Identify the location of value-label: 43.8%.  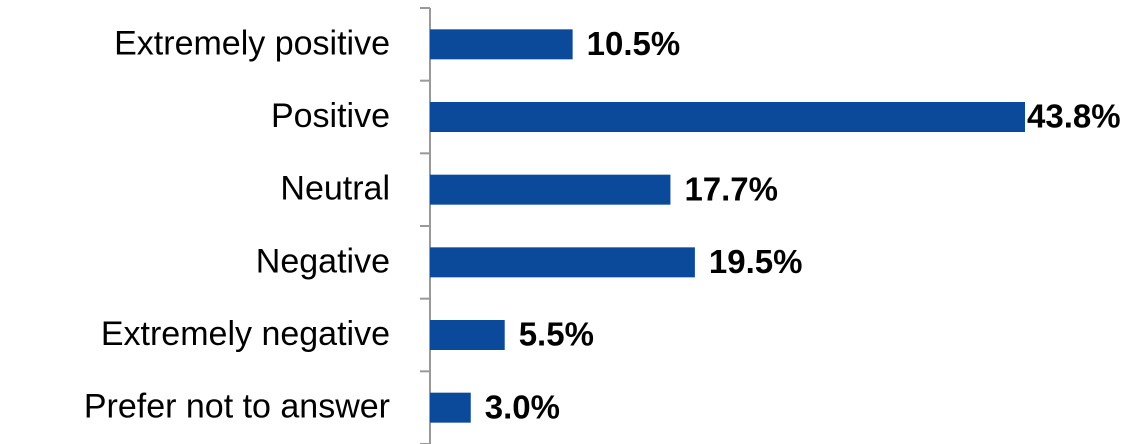
(1074, 116).